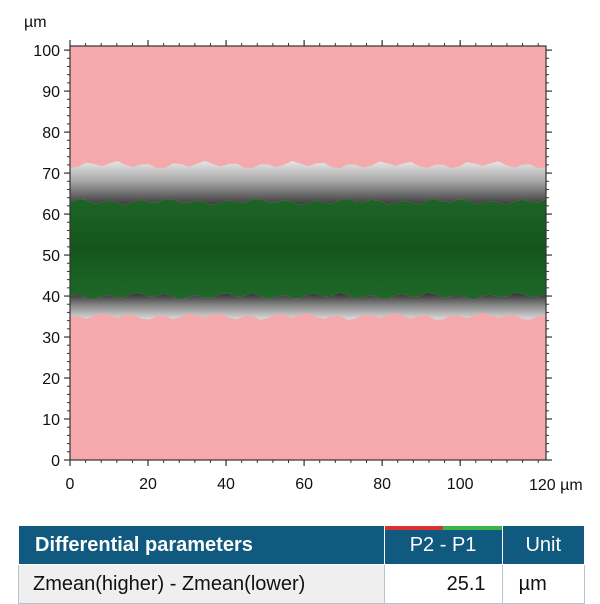  I want to click on column-unit: Unit, so click(543, 545).